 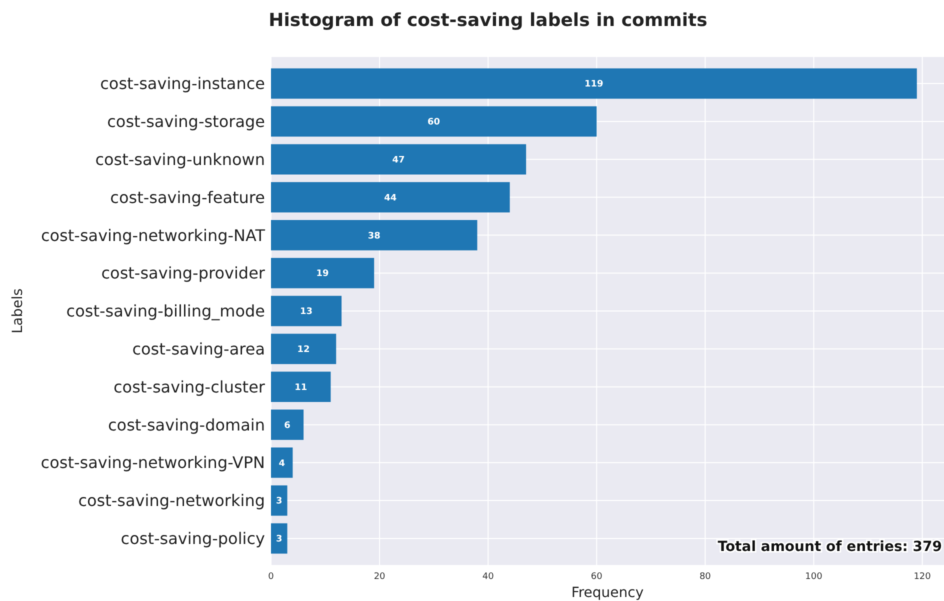 What do you see at coordinates (380, 577) in the screenshot?
I see `x-tick-label: 20` at bounding box center [380, 577].